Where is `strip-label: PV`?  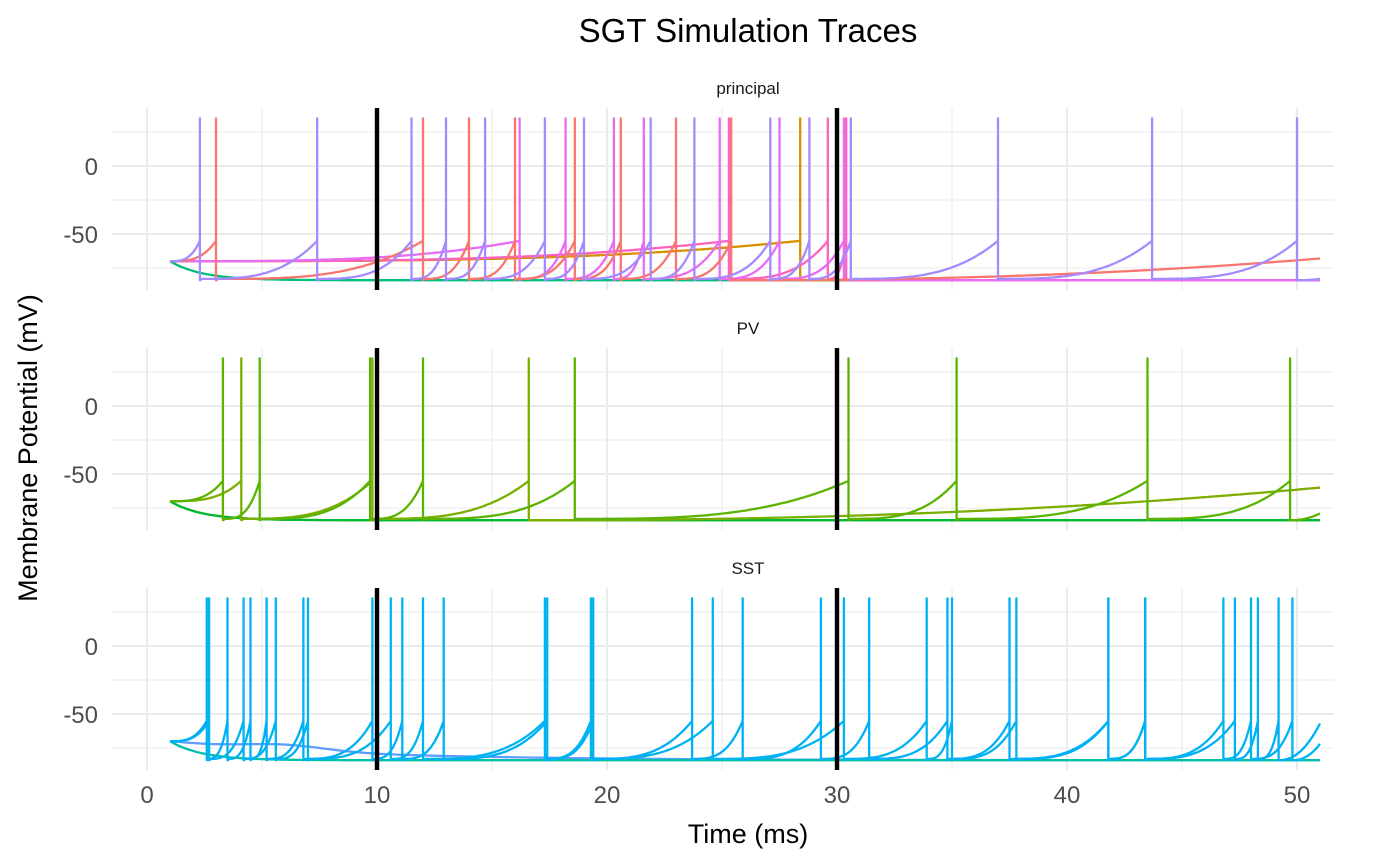 strip-label: PV is located at coordinates (748, 328).